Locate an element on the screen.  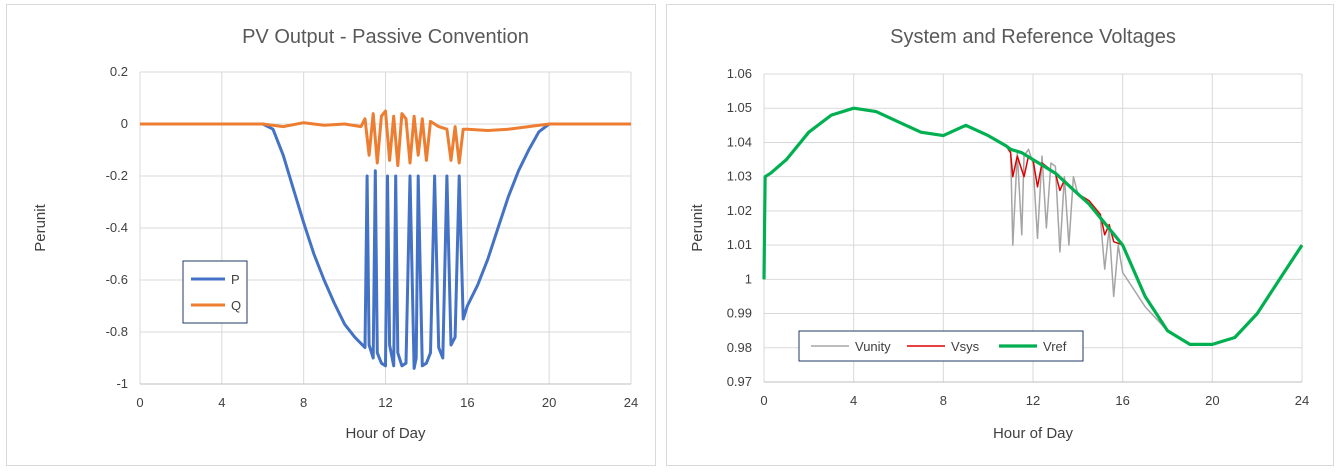
y-tick-label: -1 is located at coordinates (122, 383).